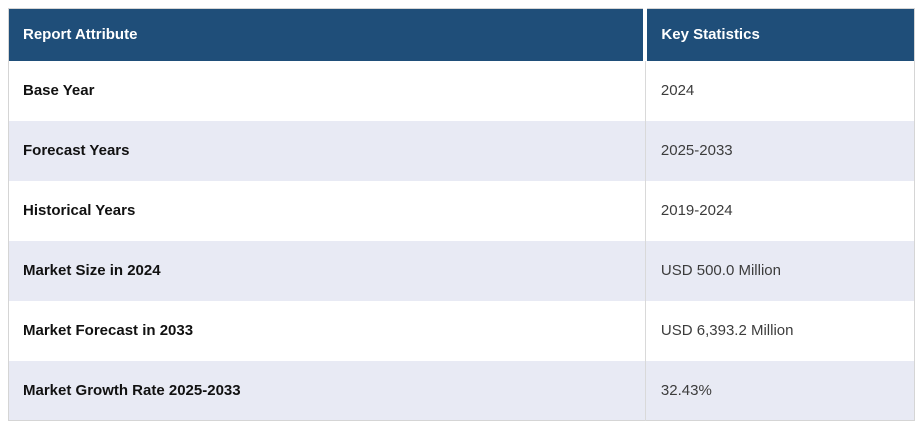 Image resolution: width=923 pixels, height=421 pixels. Describe the element at coordinates (327, 34) in the screenshot. I see `column-header-report-attribute: Report Attribute` at that location.